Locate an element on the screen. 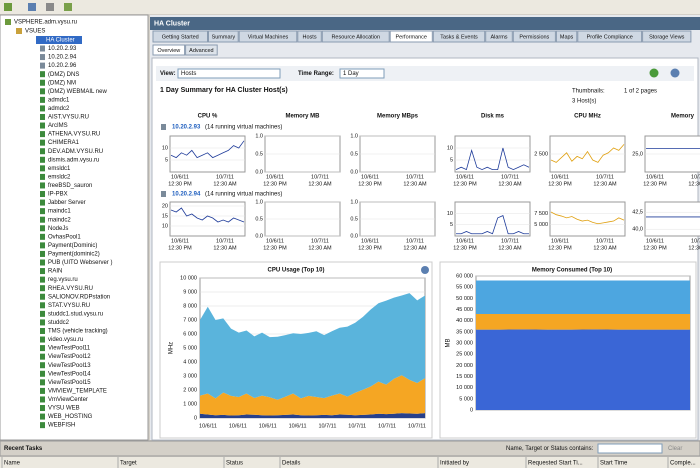 This screenshot has width=700, height=468. y-axis-label: MHz is located at coordinates (172, 348).